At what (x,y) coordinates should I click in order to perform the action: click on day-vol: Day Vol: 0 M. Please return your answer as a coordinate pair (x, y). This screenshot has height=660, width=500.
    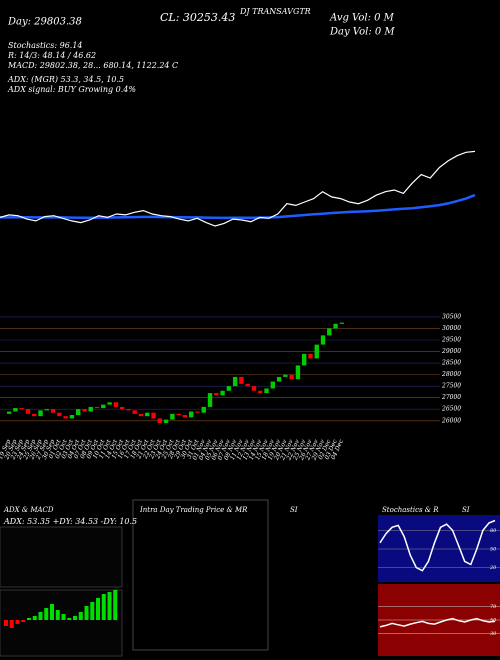
    Looking at the image, I should click on (362, 32).